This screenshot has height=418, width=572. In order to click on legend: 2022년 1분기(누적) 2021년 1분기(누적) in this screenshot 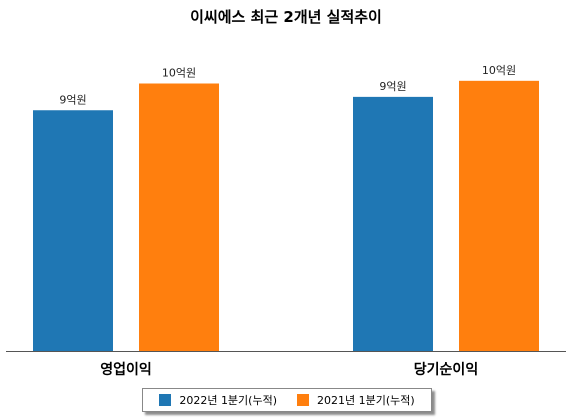, I will do `click(287, 400)`.